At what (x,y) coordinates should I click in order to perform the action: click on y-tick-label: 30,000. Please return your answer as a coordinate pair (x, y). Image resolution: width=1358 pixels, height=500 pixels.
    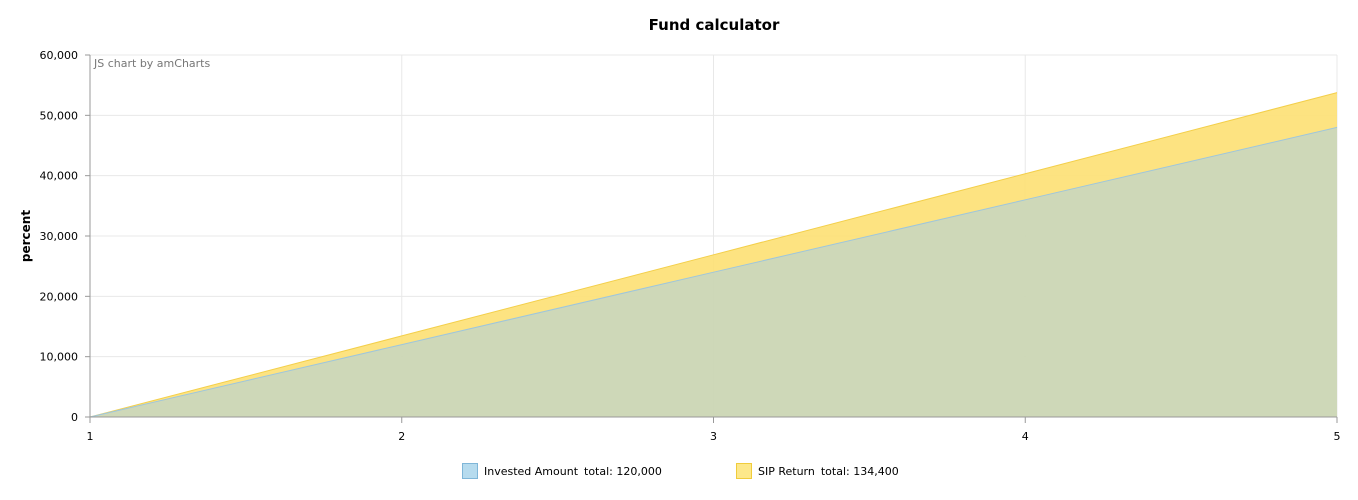
    Looking at the image, I should click on (59, 236).